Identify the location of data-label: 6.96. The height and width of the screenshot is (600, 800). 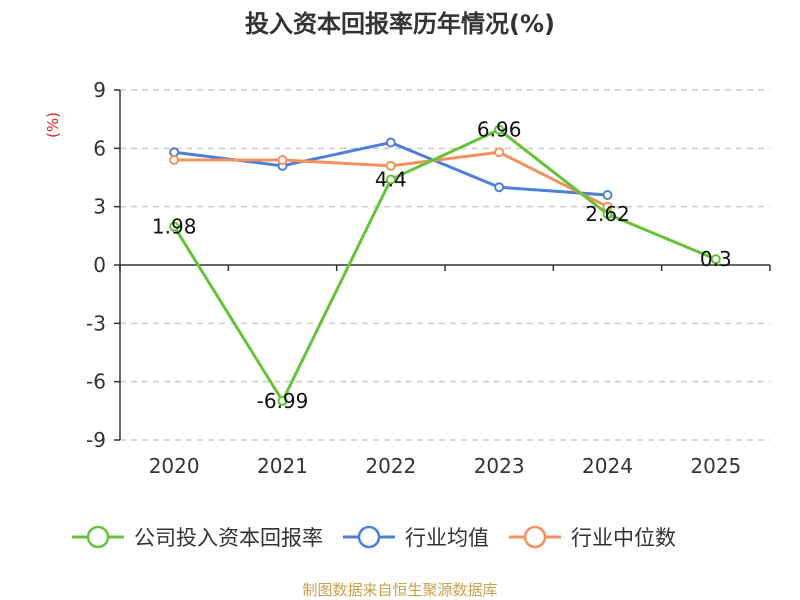
(499, 130).